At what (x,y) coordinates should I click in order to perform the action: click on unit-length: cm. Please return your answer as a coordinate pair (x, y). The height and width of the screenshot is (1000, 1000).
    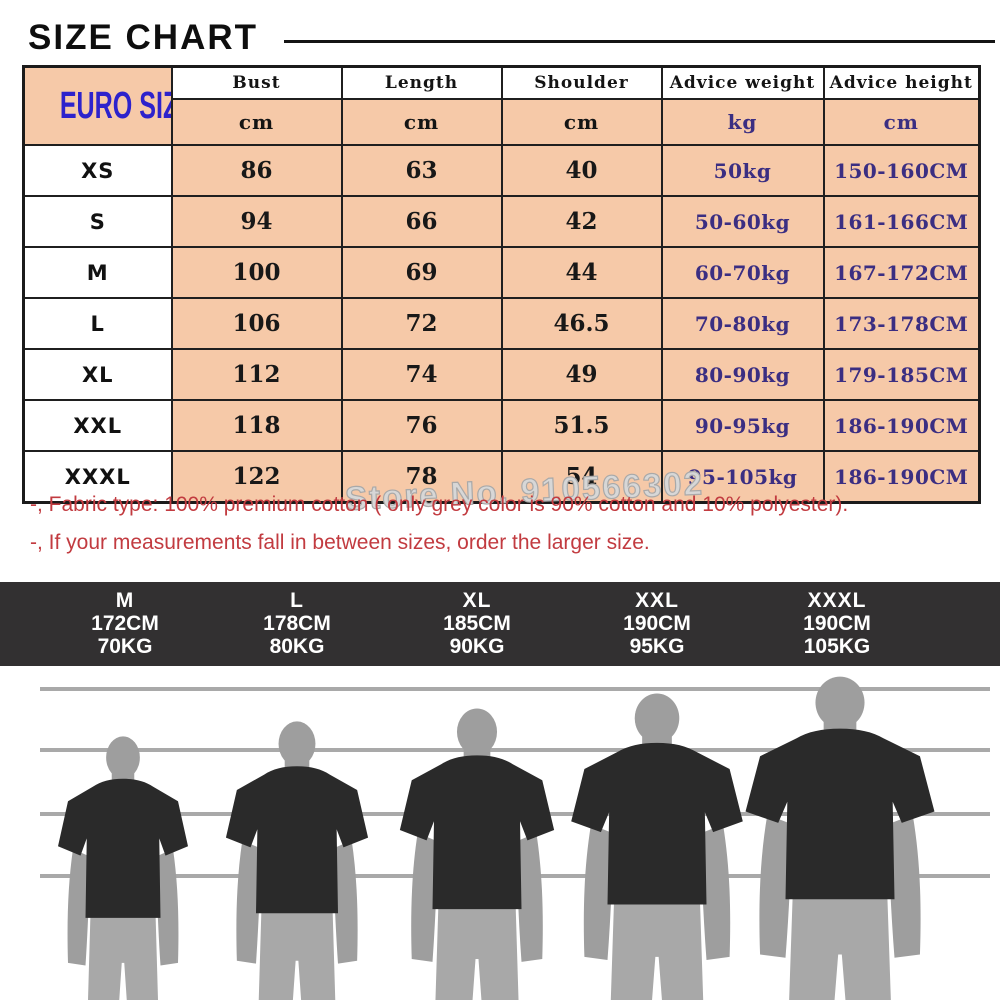
    Looking at the image, I should click on (421, 122).